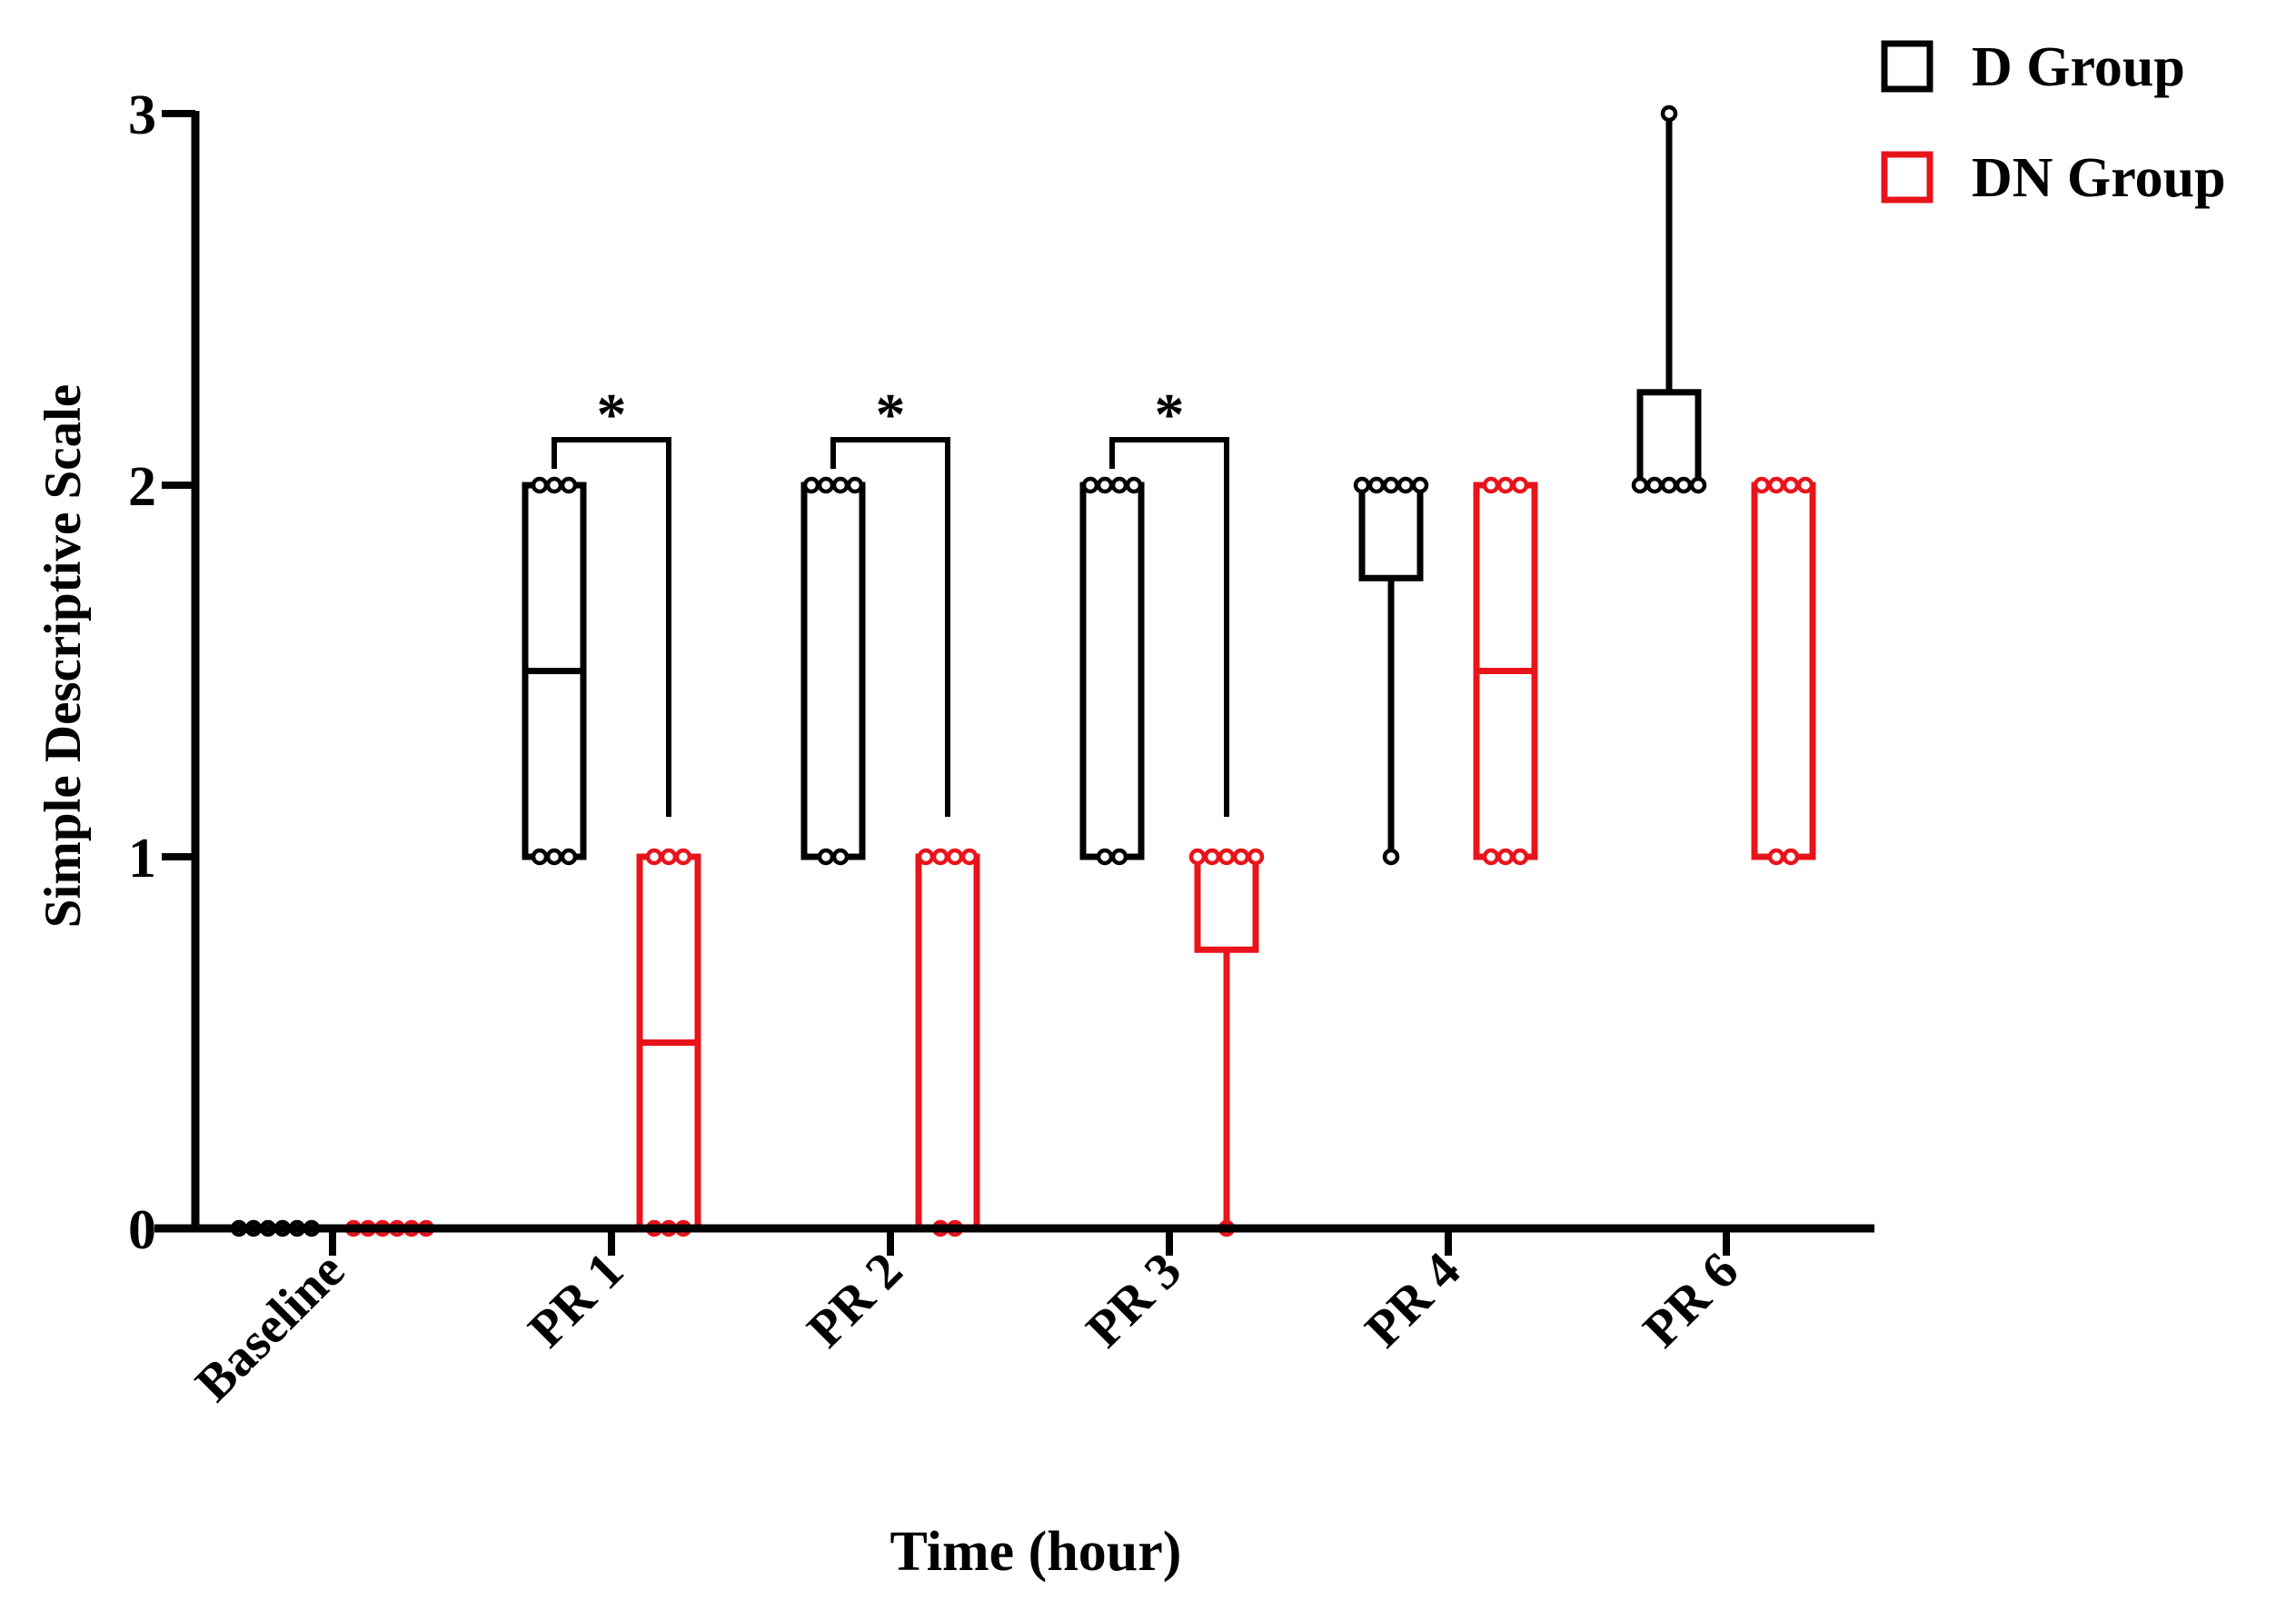 Image resolution: width=2296 pixels, height=1610 pixels. Describe the element at coordinates (1907, 66) in the screenshot. I see `legend-swatch-d-group` at that location.